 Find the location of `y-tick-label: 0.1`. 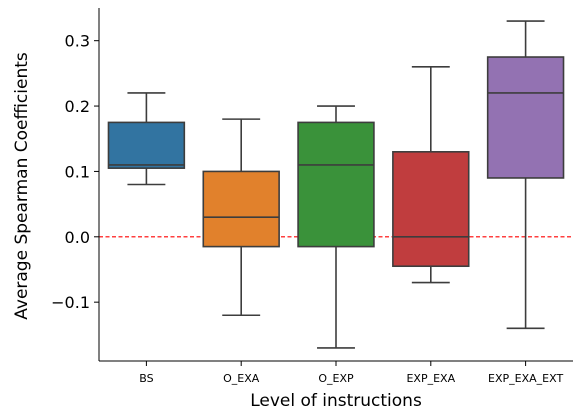

y-tick-label: 0.1 is located at coordinates (77, 171).